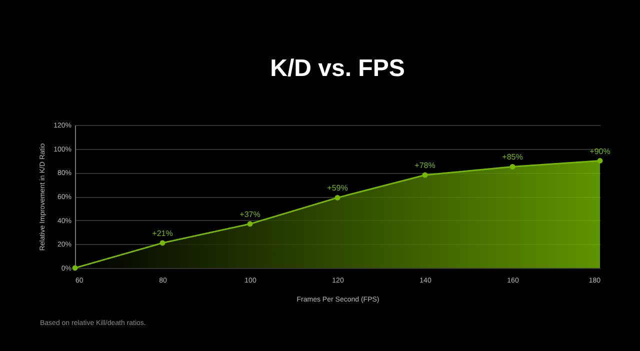 This screenshot has height=351, width=640. I want to click on data-label: +85%, so click(512, 157).